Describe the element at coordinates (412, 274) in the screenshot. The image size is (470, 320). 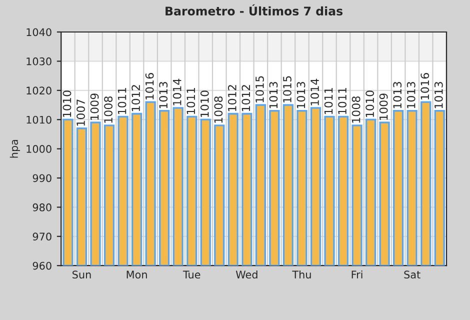
I see `x-tick-label: Sat` at that location.